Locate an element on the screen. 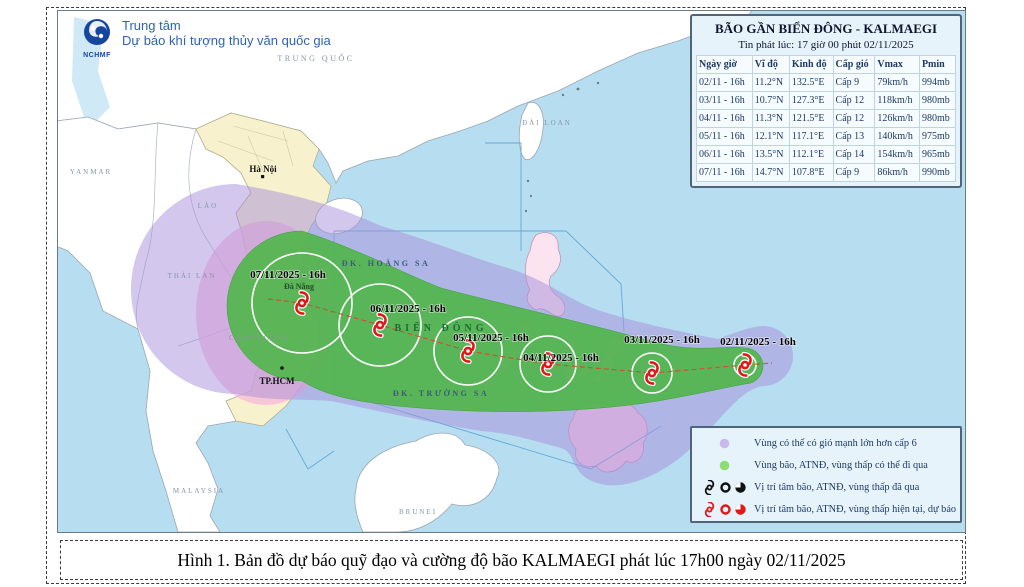 The image size is (1024, 587). map-edge-strip is located at coordinates (91, 73).